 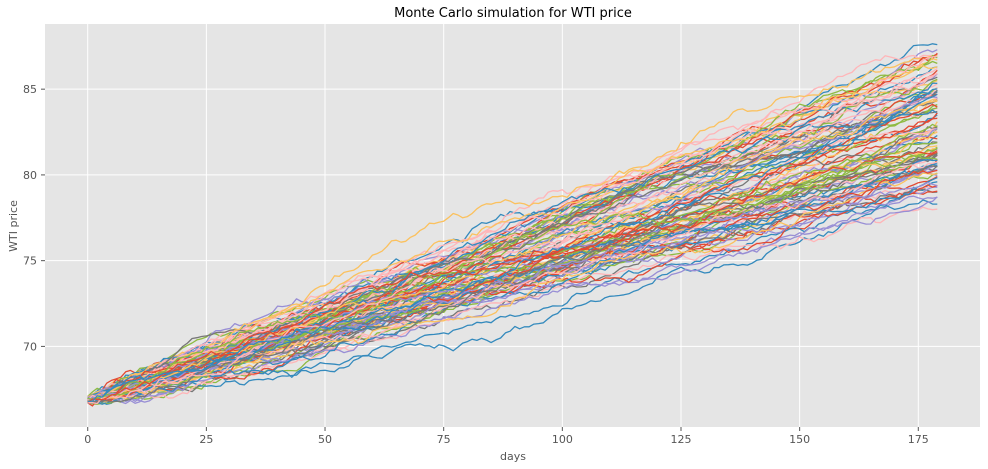 What do you see at coordinates (444, 439) in the screenshot?
I see `x-tick-label: 75` at bounding box center [444, 439].